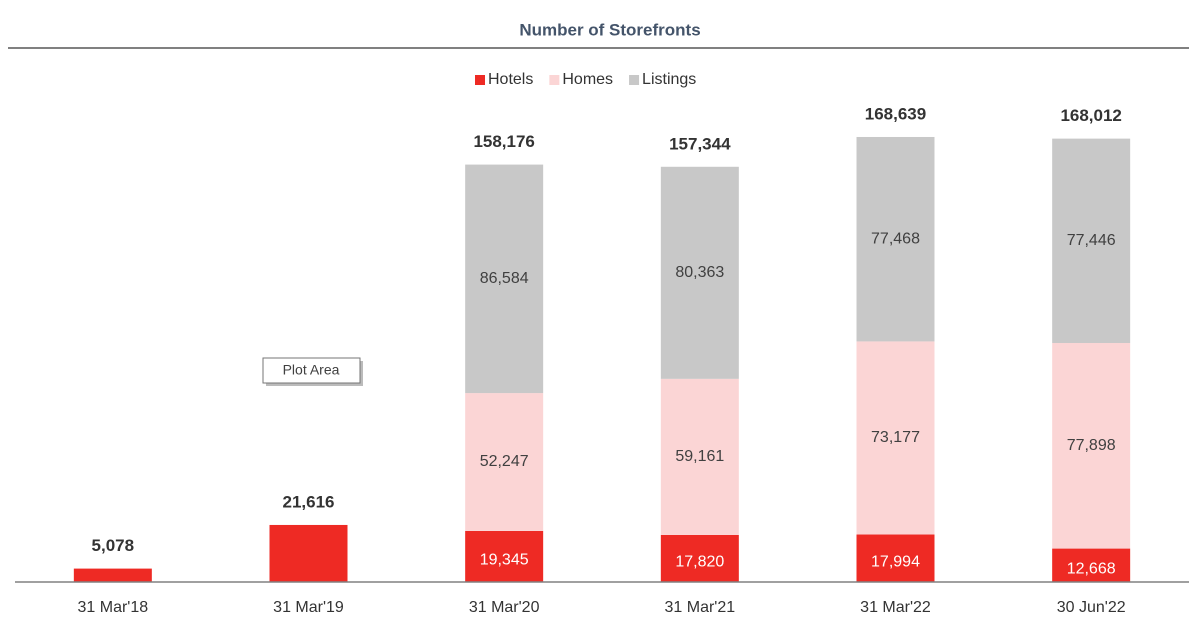 The height and width of the screenshot is (619, 1189). I want to click on legend-label: Listings, so click(669, 79).